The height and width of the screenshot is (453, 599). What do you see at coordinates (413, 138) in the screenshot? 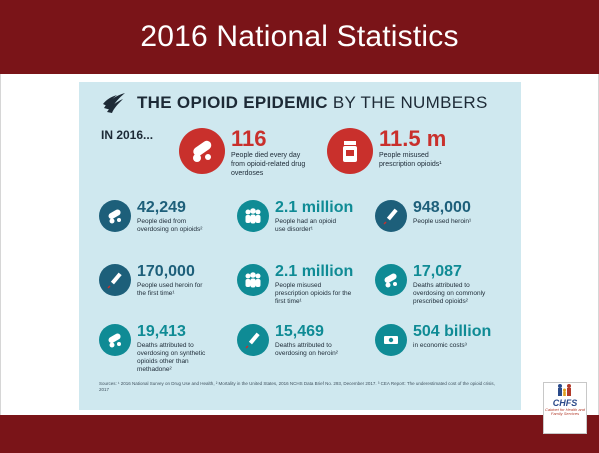
I see `stat-value: 11.5 m` at bounding box center [413, 138].